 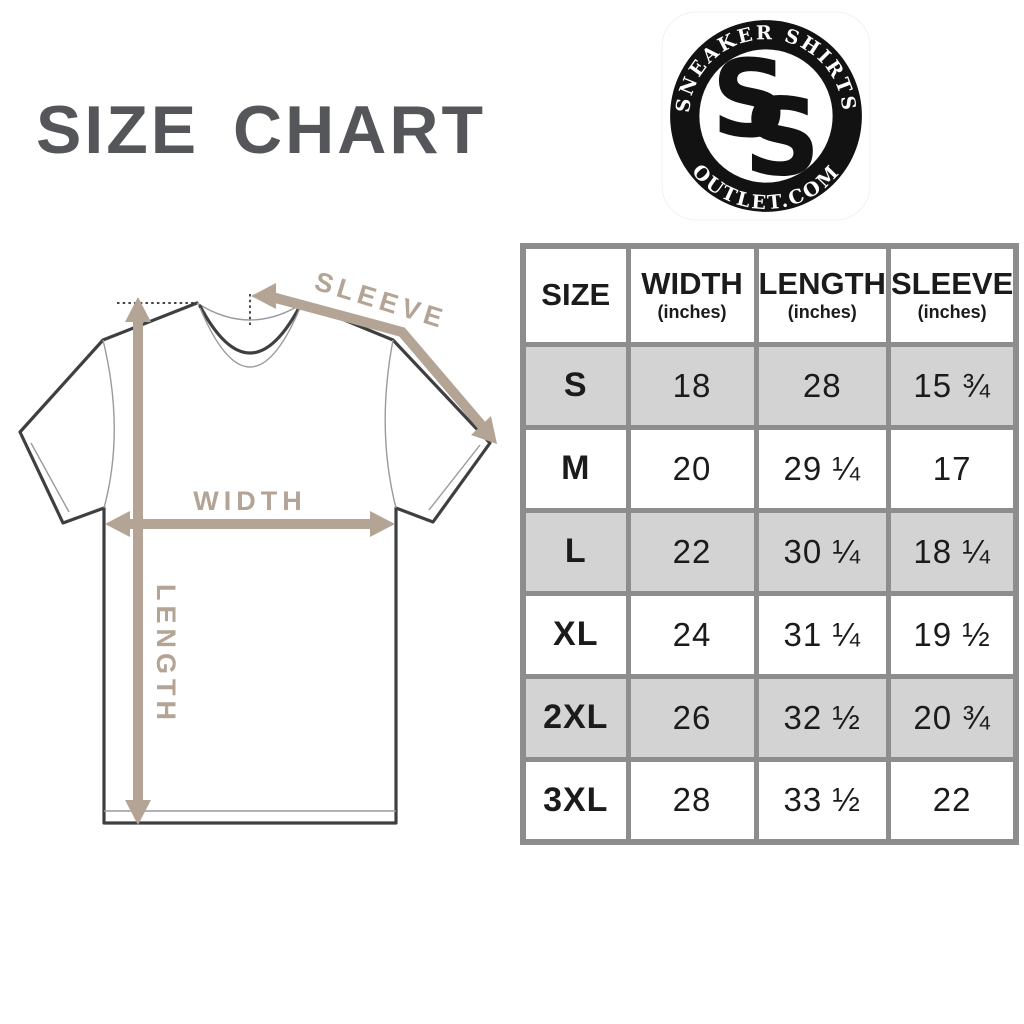 I want to click on size-cell: L, so click(x=575, y=551).